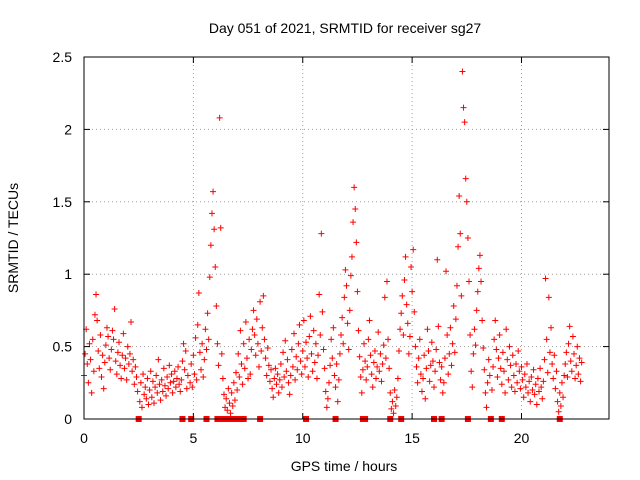  What do you see at coordinates (193, 438) in the screenshot?
I see `x-tick-label: 5` at bounding box center [193, 438].